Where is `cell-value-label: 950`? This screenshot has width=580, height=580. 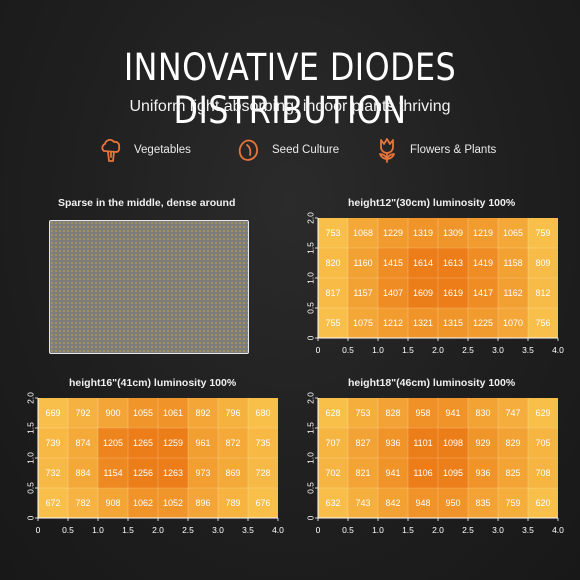
cell-value-label: 950 is located at coordinates (452, 503).